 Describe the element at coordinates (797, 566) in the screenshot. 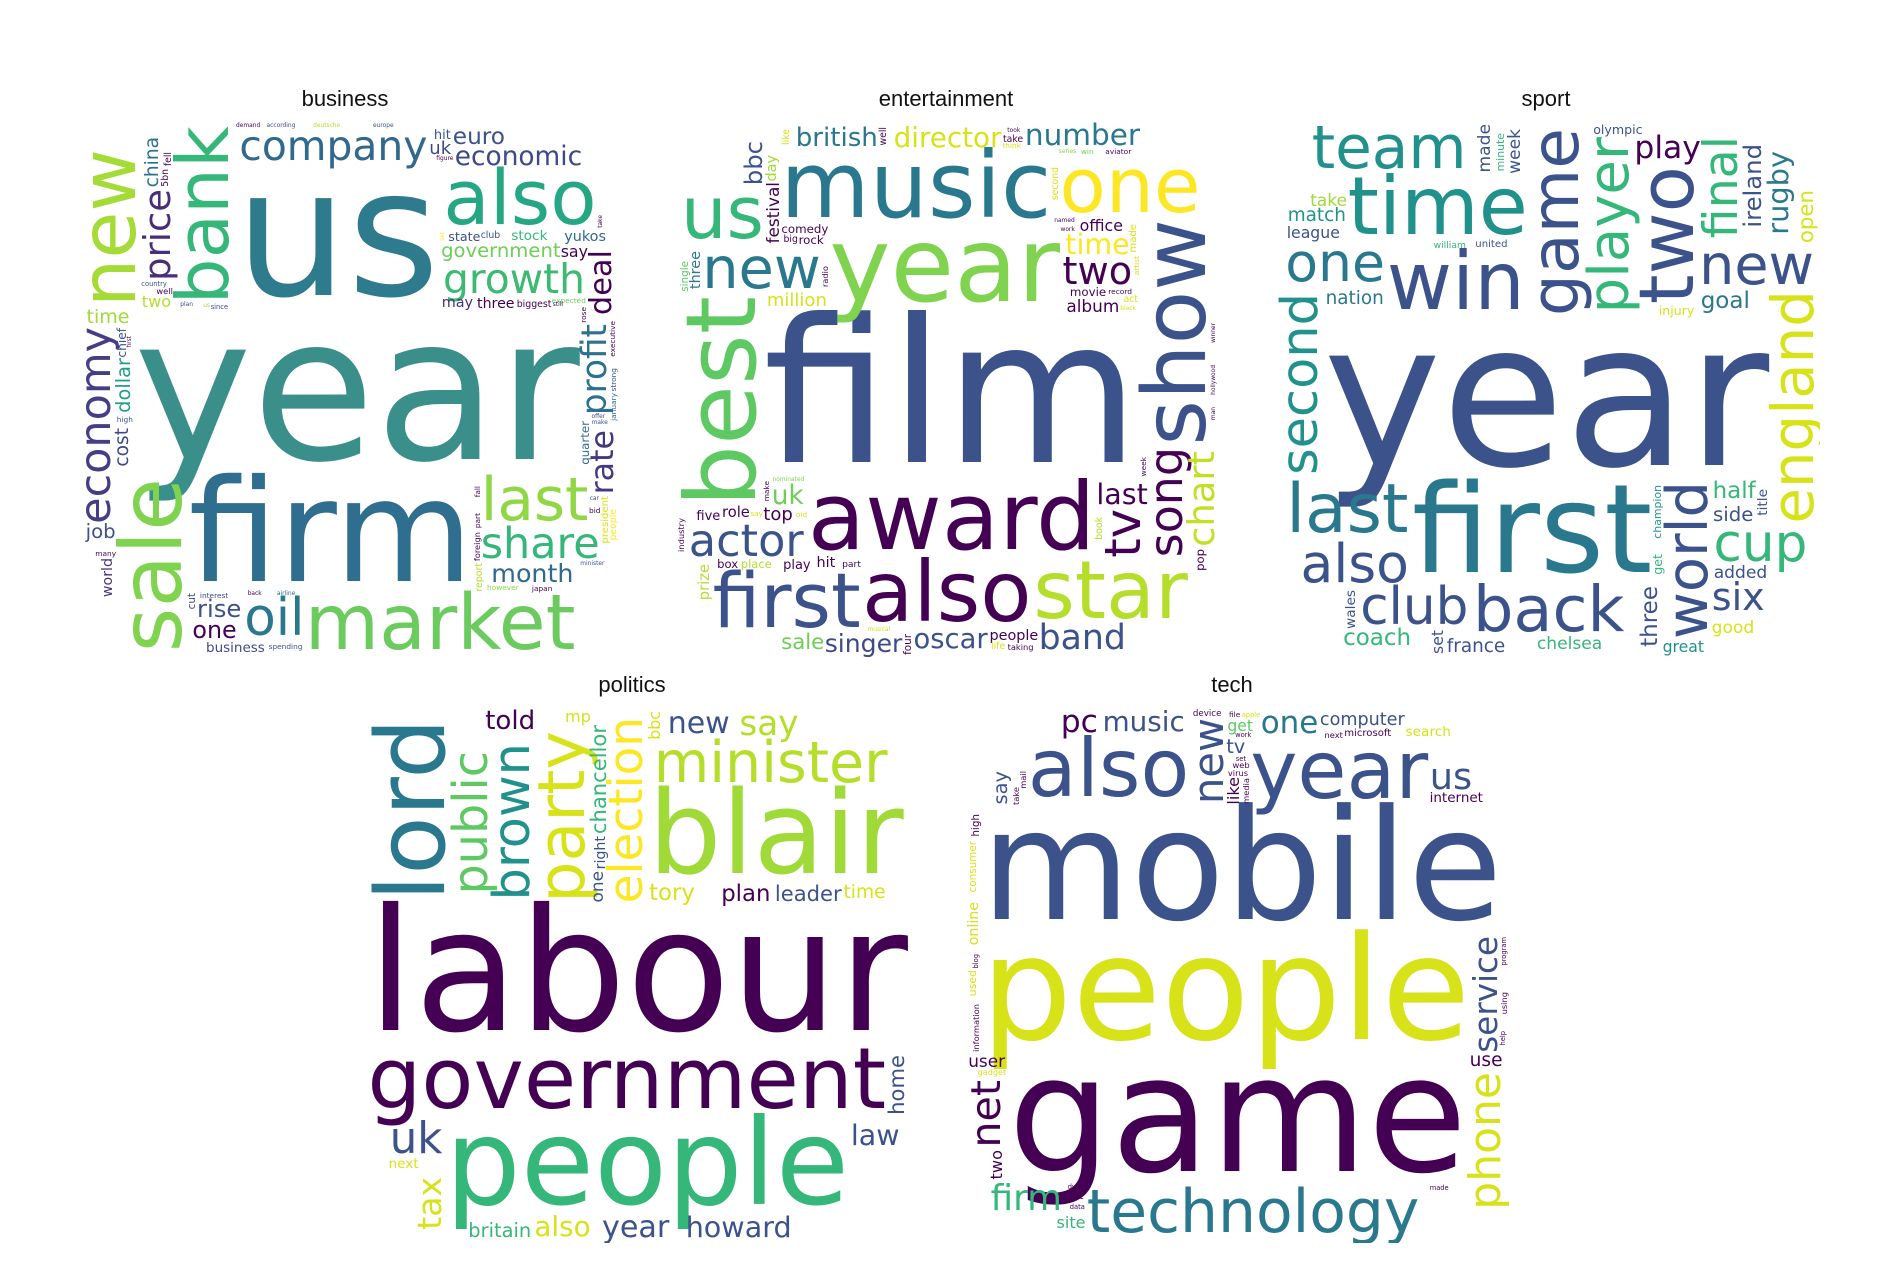

I see `cloud-word: play` at that location.